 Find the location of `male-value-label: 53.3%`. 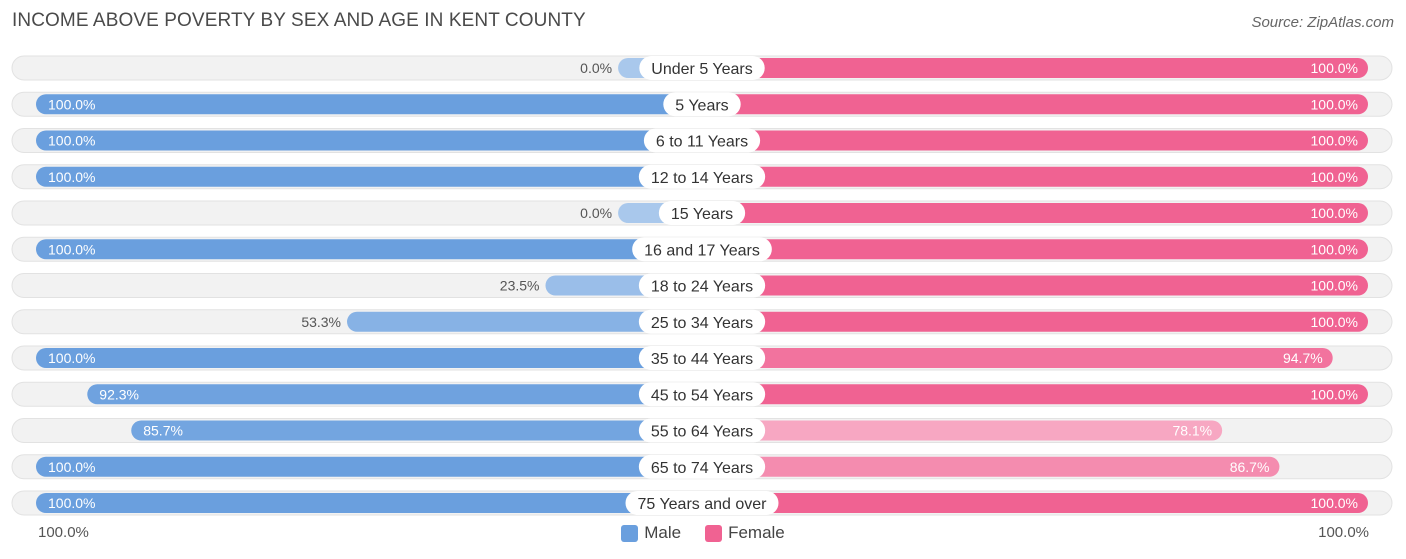

male-value-label: 53.3% is located at coordinates (321, 322).